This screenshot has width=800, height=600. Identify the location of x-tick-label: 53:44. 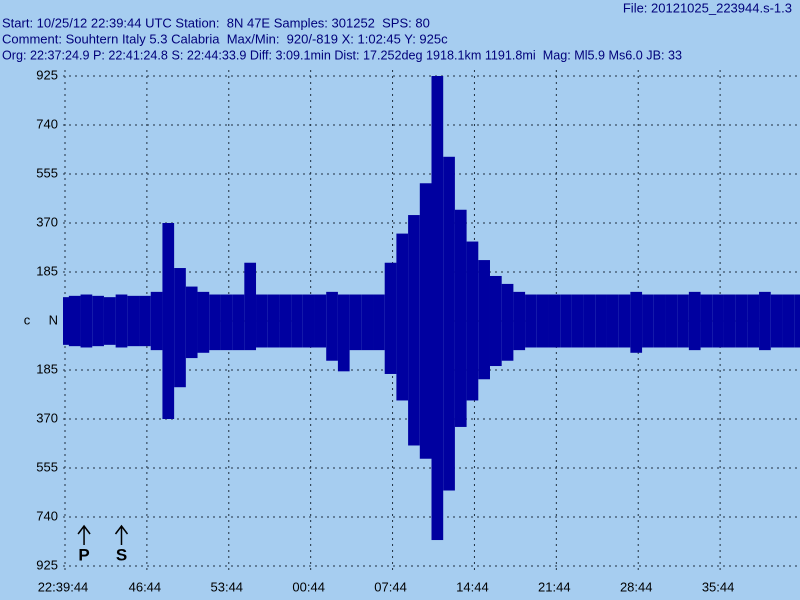
(227, 586).